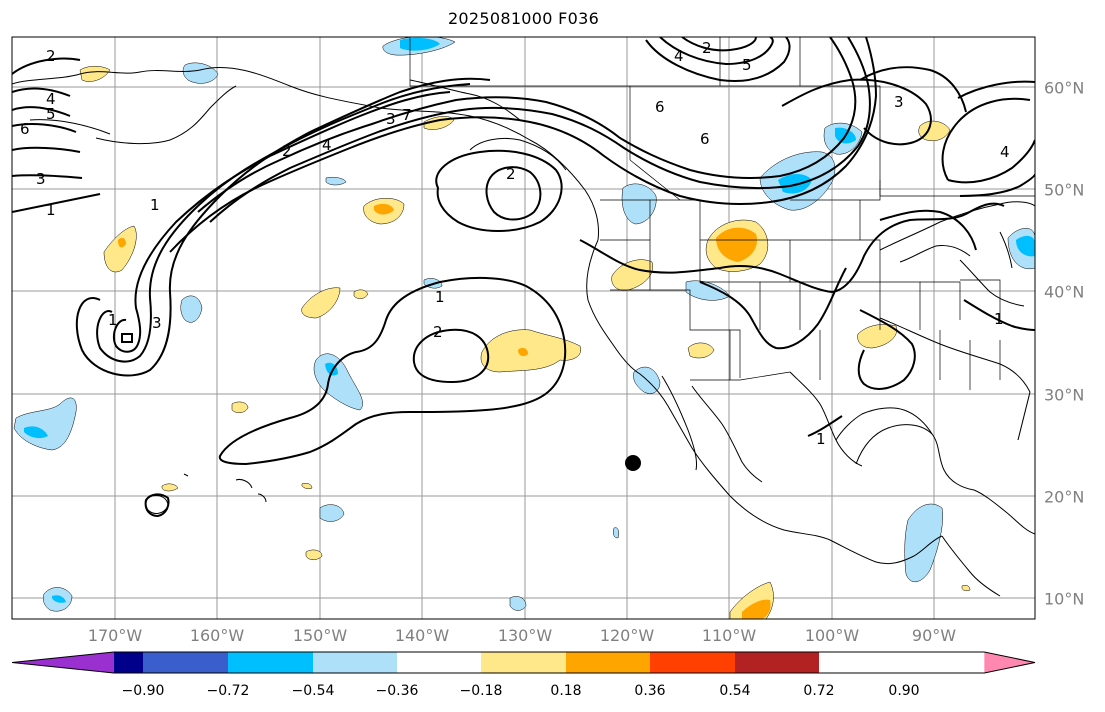 This screenshot has height=712, width=1105. Describe the element at coordinates (63, 662) in the screenshot. I see `colorbar-extend-low` at that location.